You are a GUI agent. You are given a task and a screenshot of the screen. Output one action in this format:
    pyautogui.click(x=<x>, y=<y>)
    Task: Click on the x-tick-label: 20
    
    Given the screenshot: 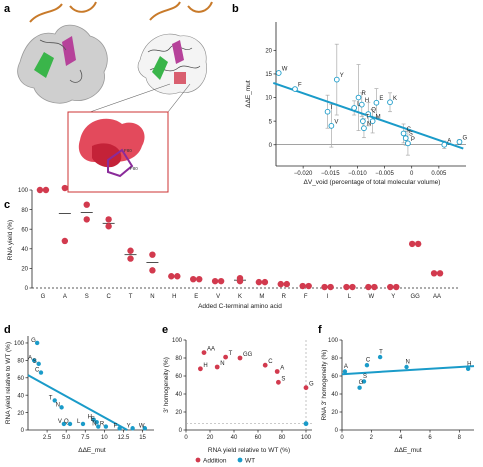 What is the action you would take?
    pyautogui.click(x=210, y=438)
    